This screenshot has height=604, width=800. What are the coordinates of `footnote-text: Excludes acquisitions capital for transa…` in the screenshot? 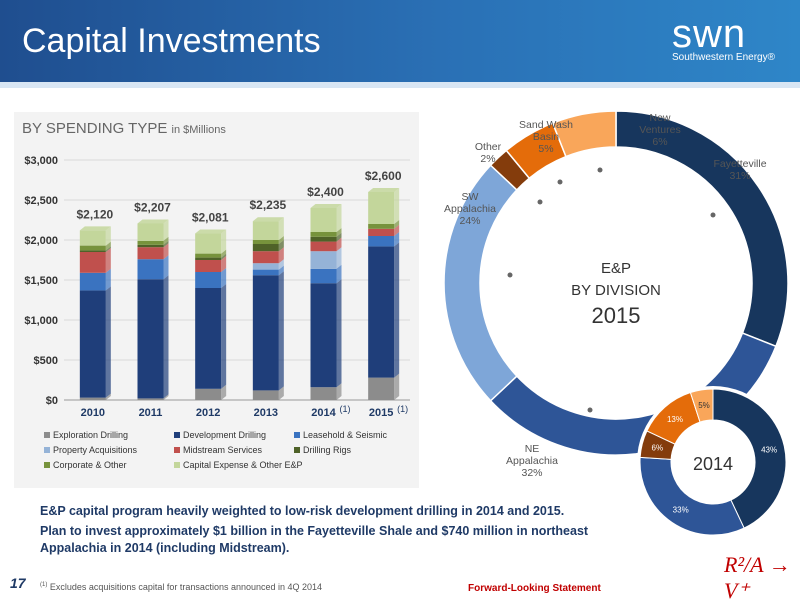 It's located at (186, 587).